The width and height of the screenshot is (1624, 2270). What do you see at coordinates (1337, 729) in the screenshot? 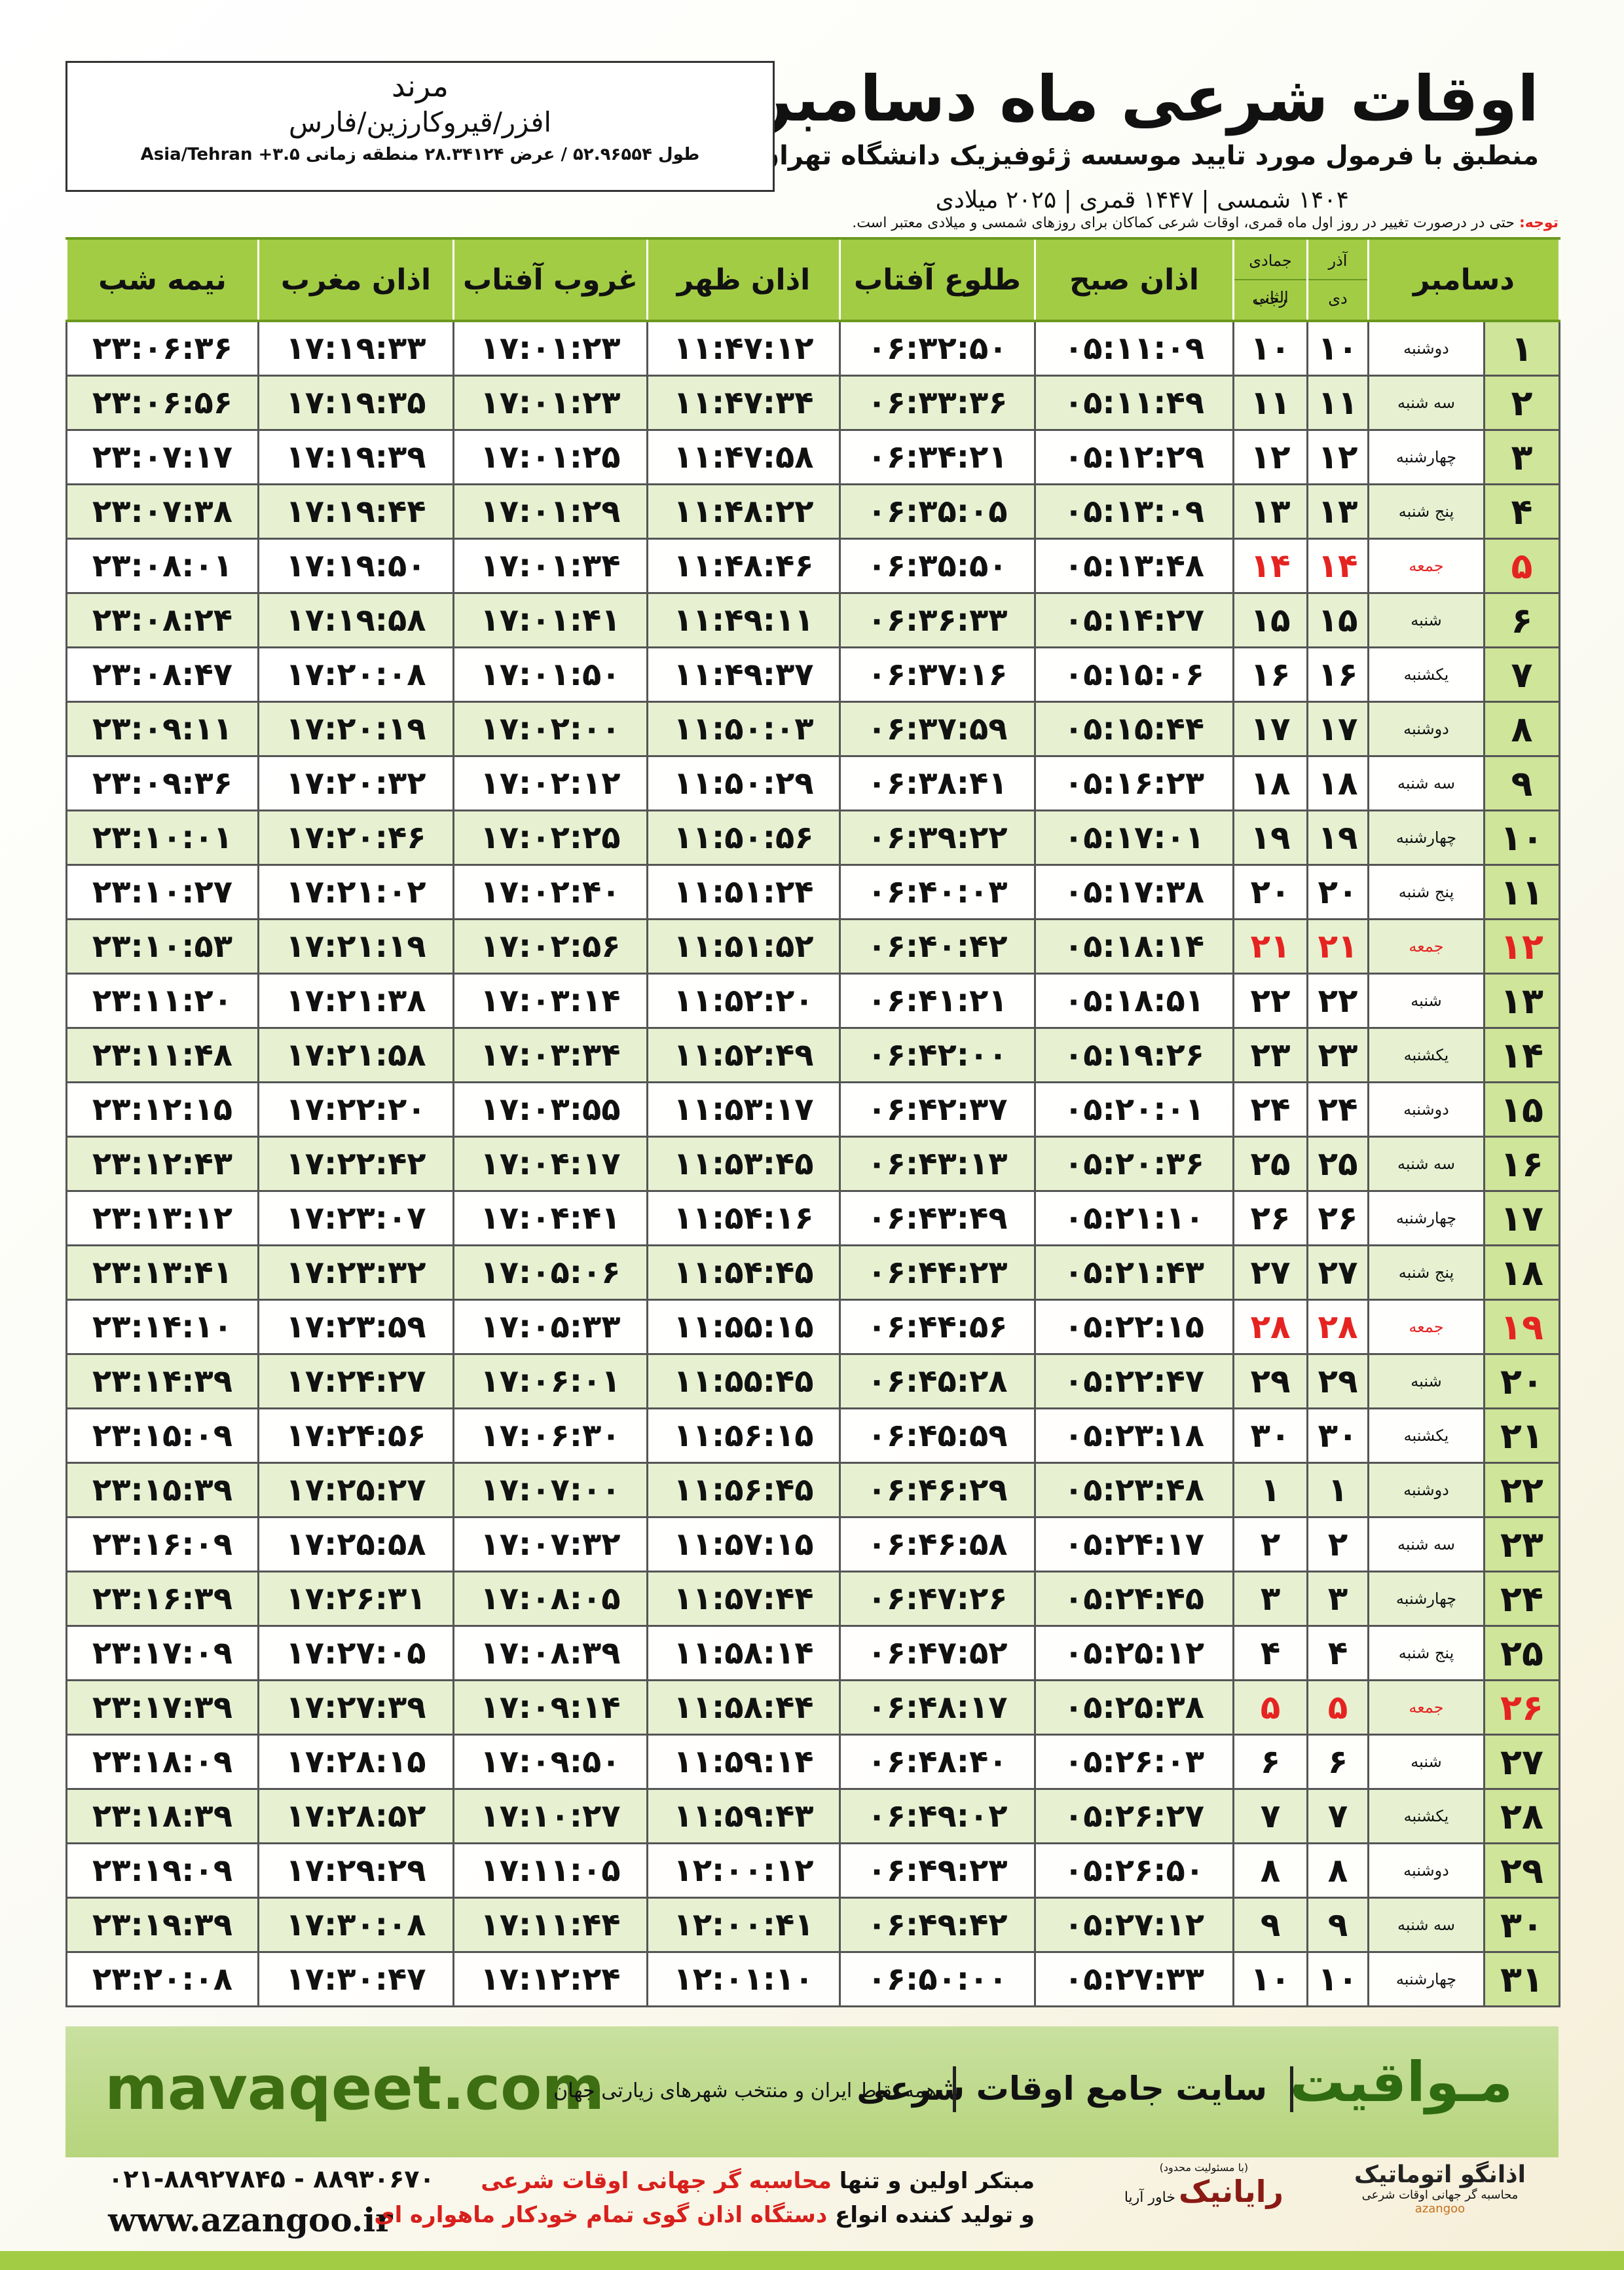
I see `date-cell: ۱۷` at bounding box center [1337, 729].